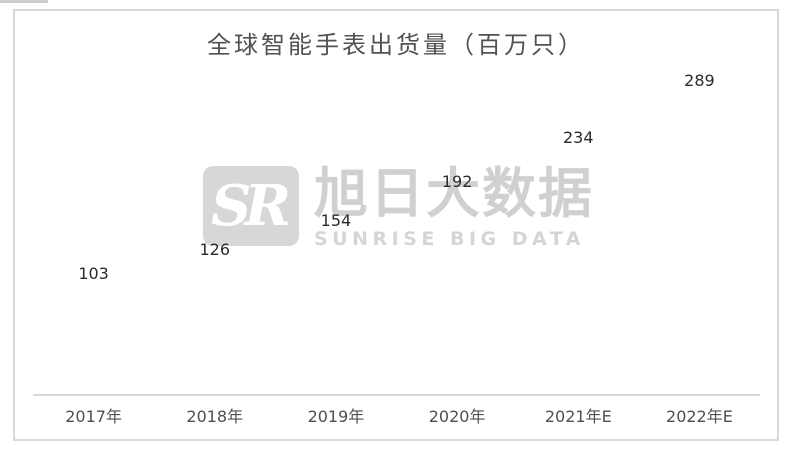  I want to click on bar-column: 192, so click(457, 227).